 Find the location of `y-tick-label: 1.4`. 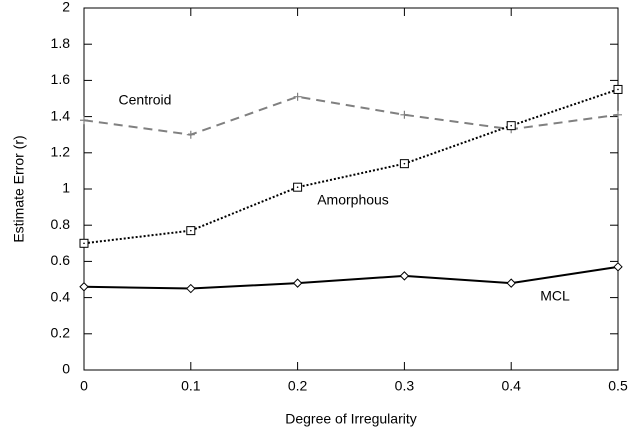

y-tick-label: 1.4 is located at coordinates (61, 115).